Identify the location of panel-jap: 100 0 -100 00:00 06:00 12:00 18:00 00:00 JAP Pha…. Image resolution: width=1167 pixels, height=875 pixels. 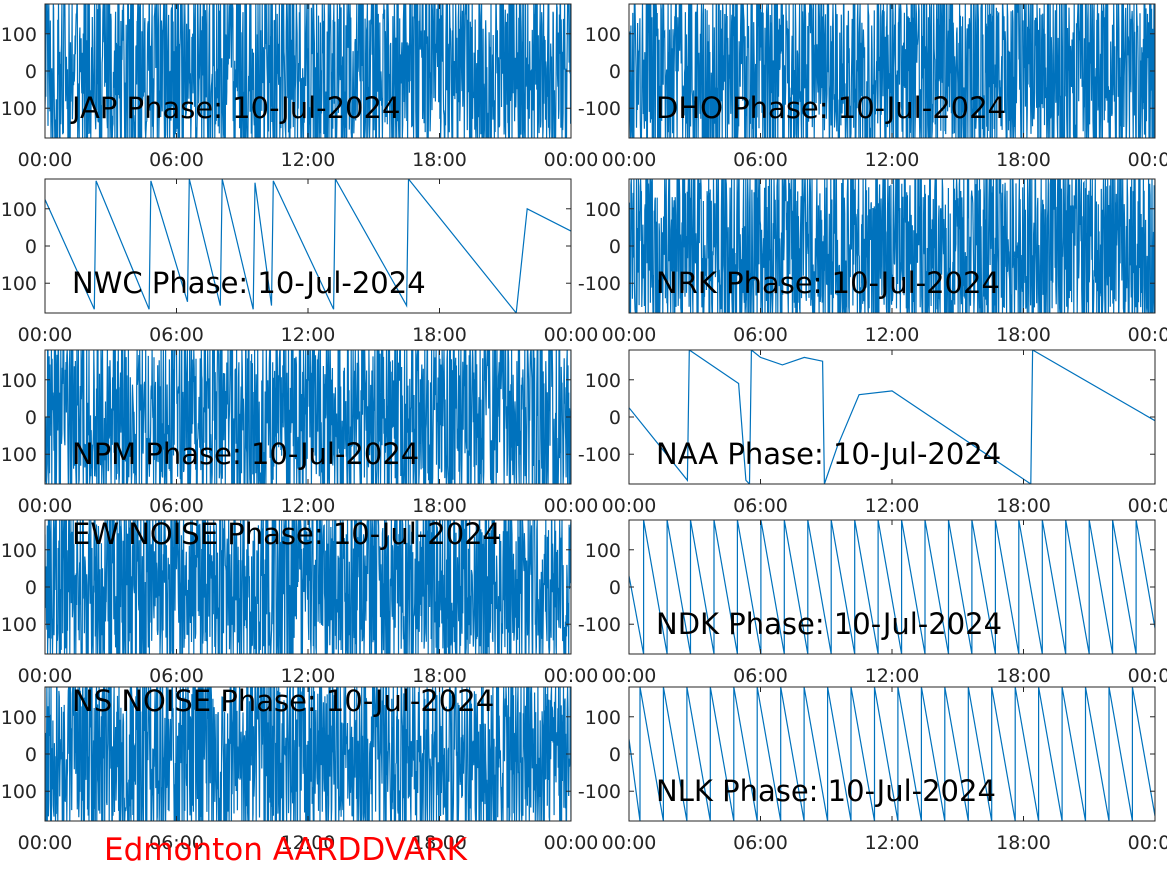
(299, 87).